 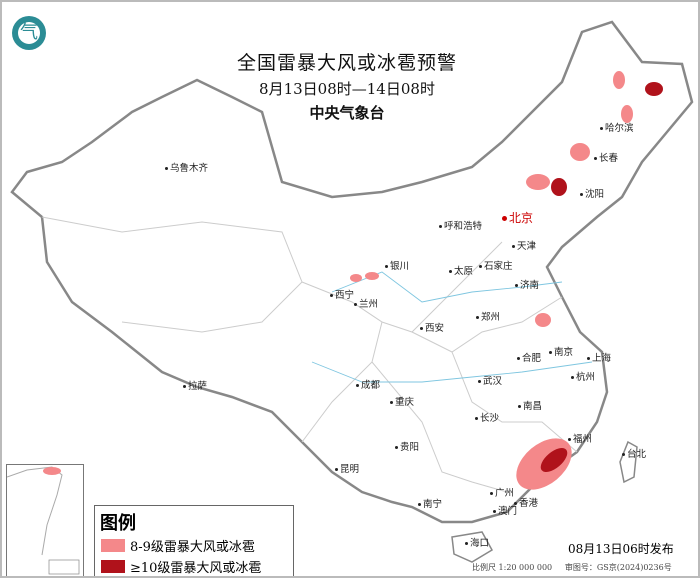 I want to click on city-label: 香港, so click(x=526, y=502).